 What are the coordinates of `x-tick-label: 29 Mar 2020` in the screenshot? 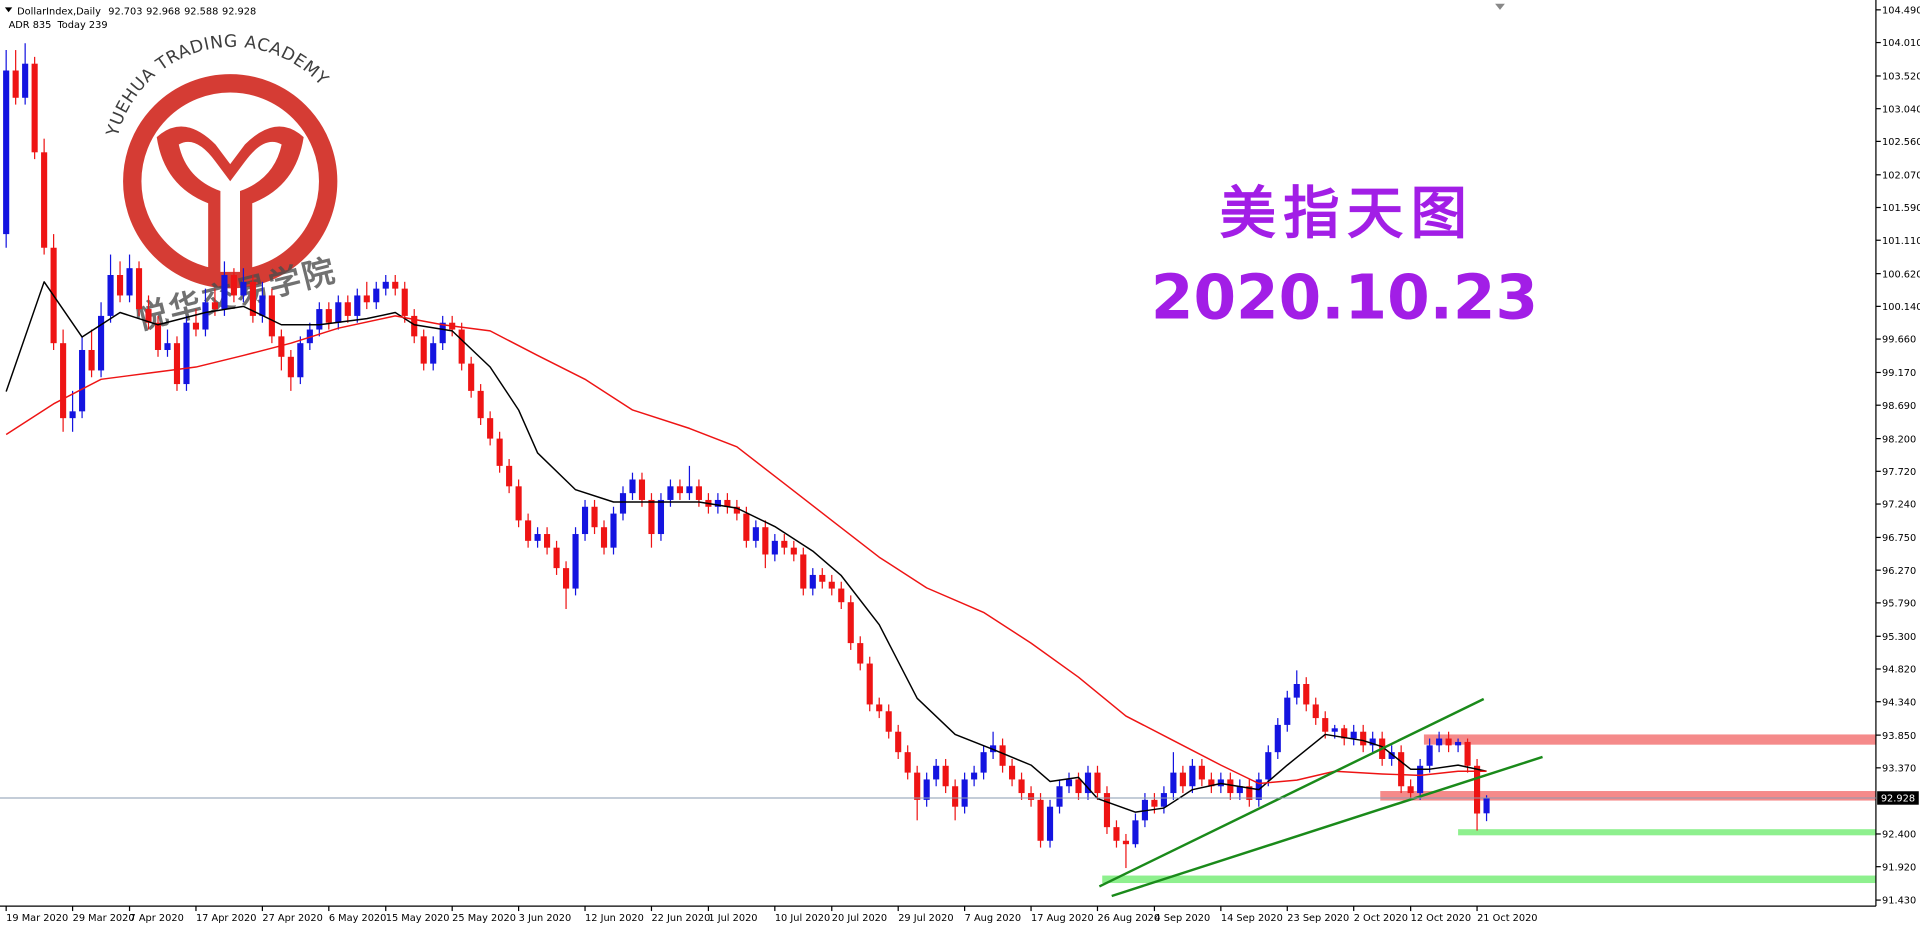 It's located at (104, 918).